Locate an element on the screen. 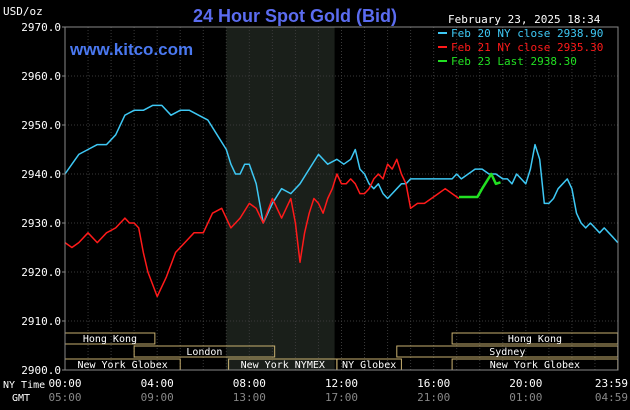  x-tick-label-gmt: 13:00 is located at coordinates (249, 397).